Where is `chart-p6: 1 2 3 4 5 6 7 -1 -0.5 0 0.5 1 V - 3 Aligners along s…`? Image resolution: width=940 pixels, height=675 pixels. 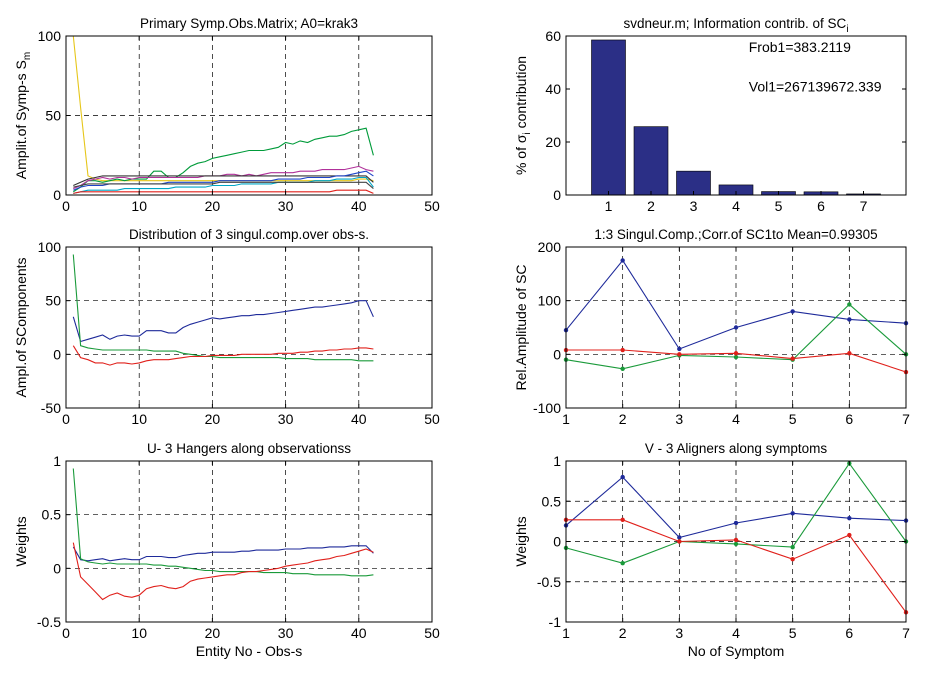
chart-p6: 1 2 3 4 5 6 7 -1 -0.5 0 0.5 1 V - 3 Aligners along s… is located at coordinates (711, 550).